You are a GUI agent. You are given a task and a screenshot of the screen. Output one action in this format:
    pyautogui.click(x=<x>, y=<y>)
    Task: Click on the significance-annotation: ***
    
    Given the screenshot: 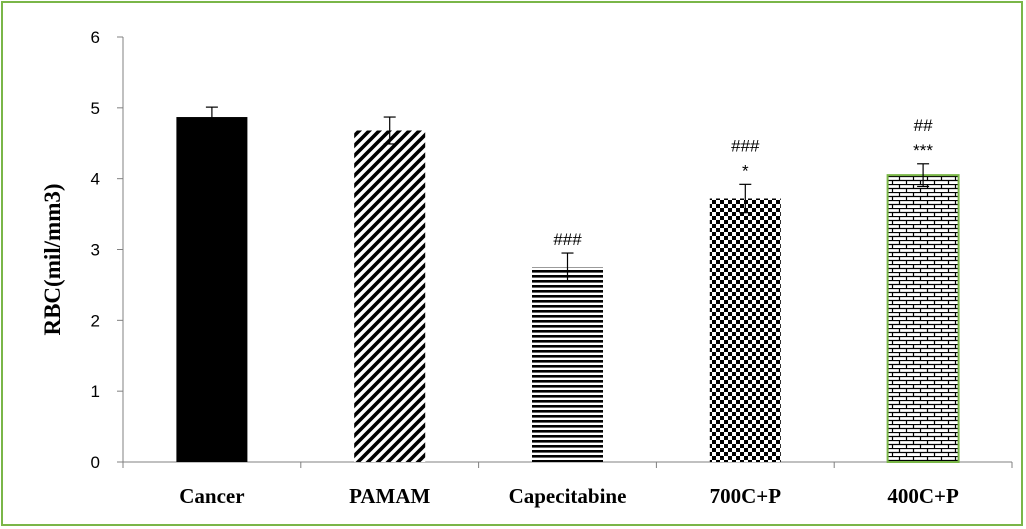 What is the action you would take?
    pyautogui.click(x=923, y=150)
    